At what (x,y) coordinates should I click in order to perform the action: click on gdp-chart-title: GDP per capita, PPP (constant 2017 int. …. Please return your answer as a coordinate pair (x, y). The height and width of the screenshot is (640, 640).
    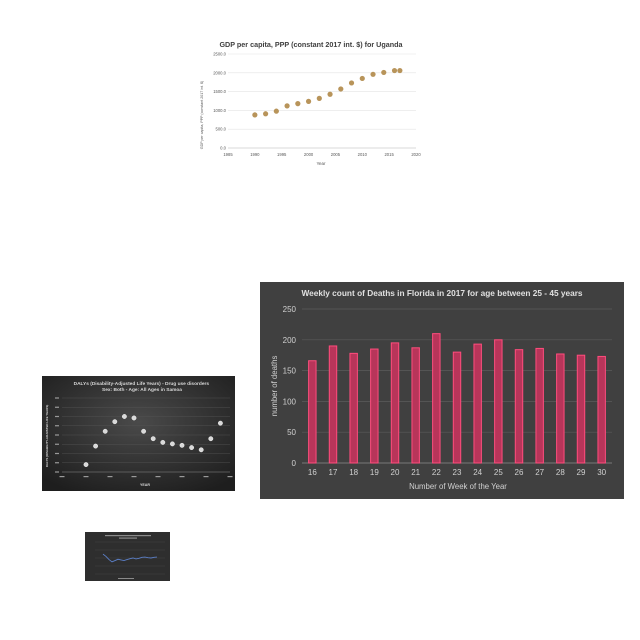
    Looking at the image, I should click on (311, 44).